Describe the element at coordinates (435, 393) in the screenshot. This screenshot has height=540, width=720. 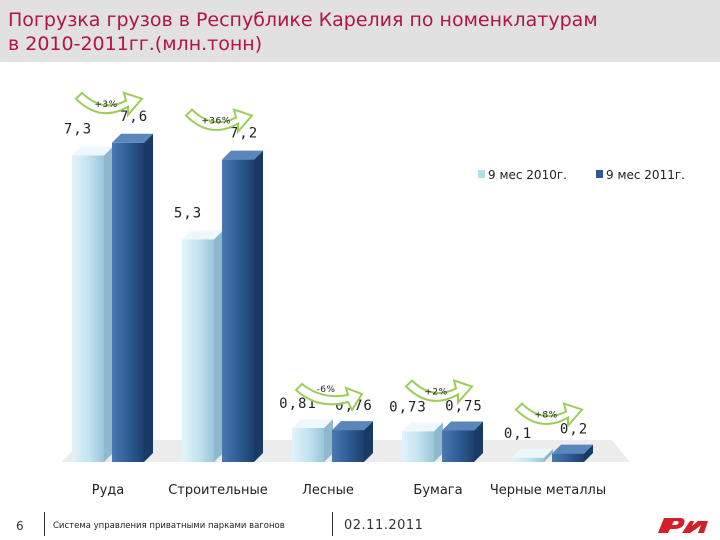
I see `change-label: +2%` at that location.